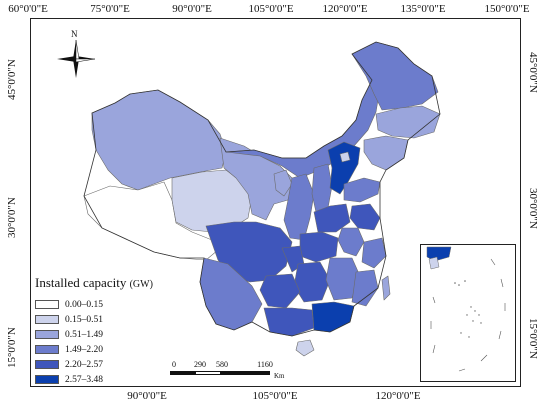  Describe the element at coordinates (386, 153) in the screenshot. I see `region-liaoning` at that location.